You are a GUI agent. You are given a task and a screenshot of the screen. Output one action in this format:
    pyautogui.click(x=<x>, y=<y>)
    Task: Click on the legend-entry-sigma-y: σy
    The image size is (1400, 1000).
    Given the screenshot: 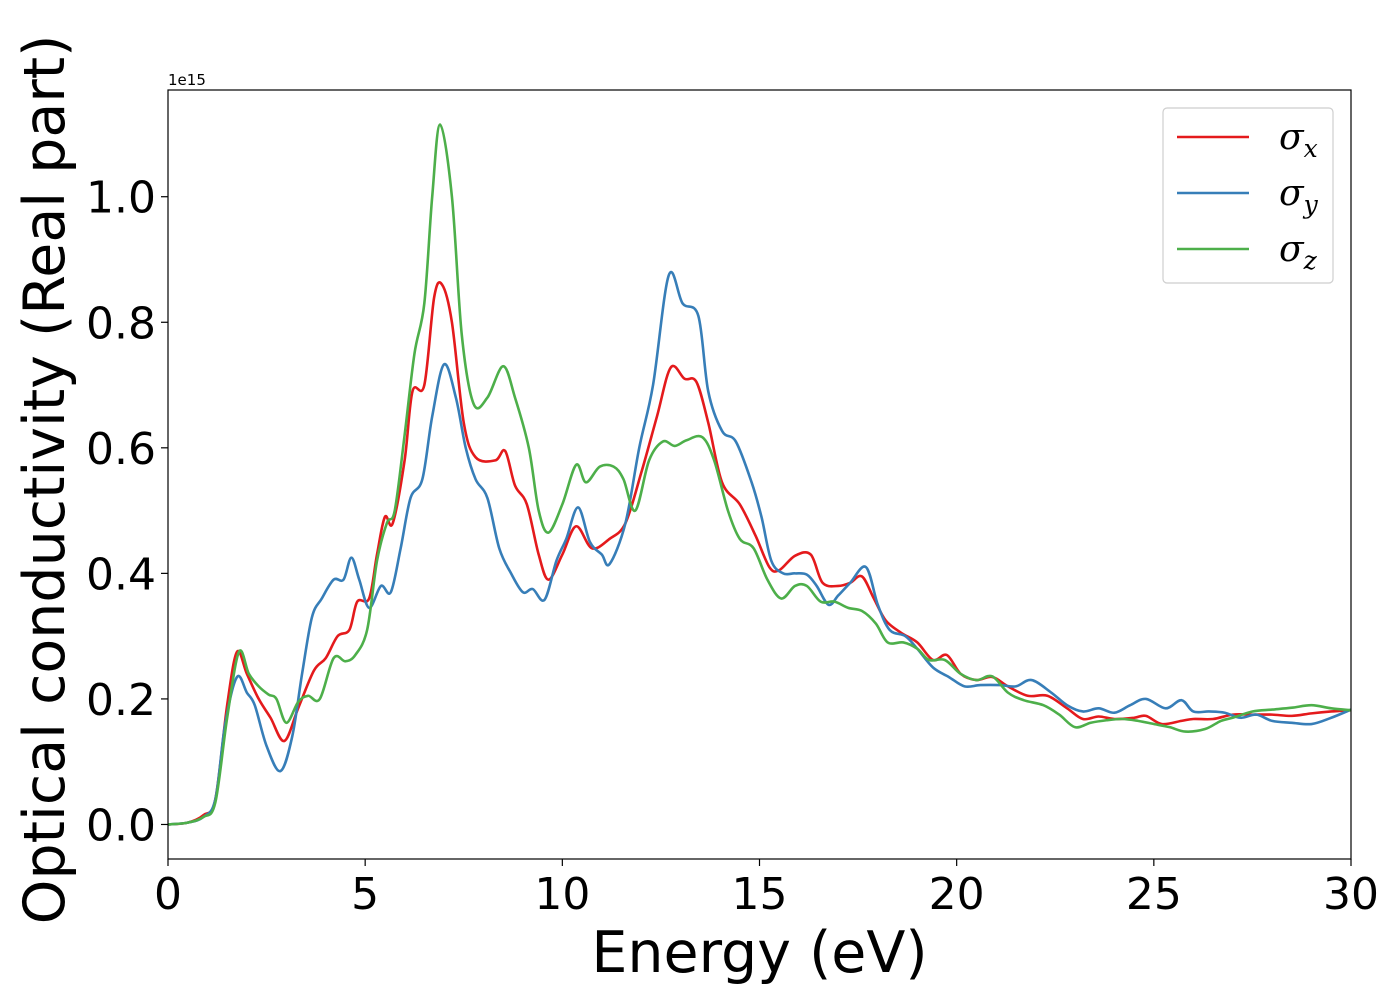 What is the action you would take?
    pyautogui.click(x=1248, y=196)
    